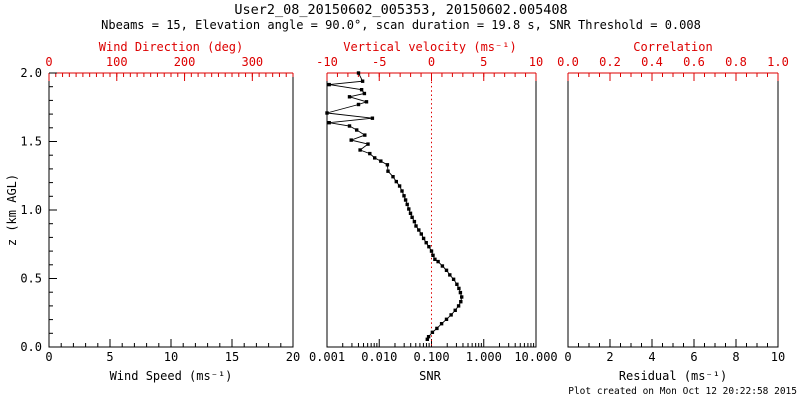 This screenshot has height=400, width=800. I want to click on x-top-tick-label: 0.2, so click(610, 62).